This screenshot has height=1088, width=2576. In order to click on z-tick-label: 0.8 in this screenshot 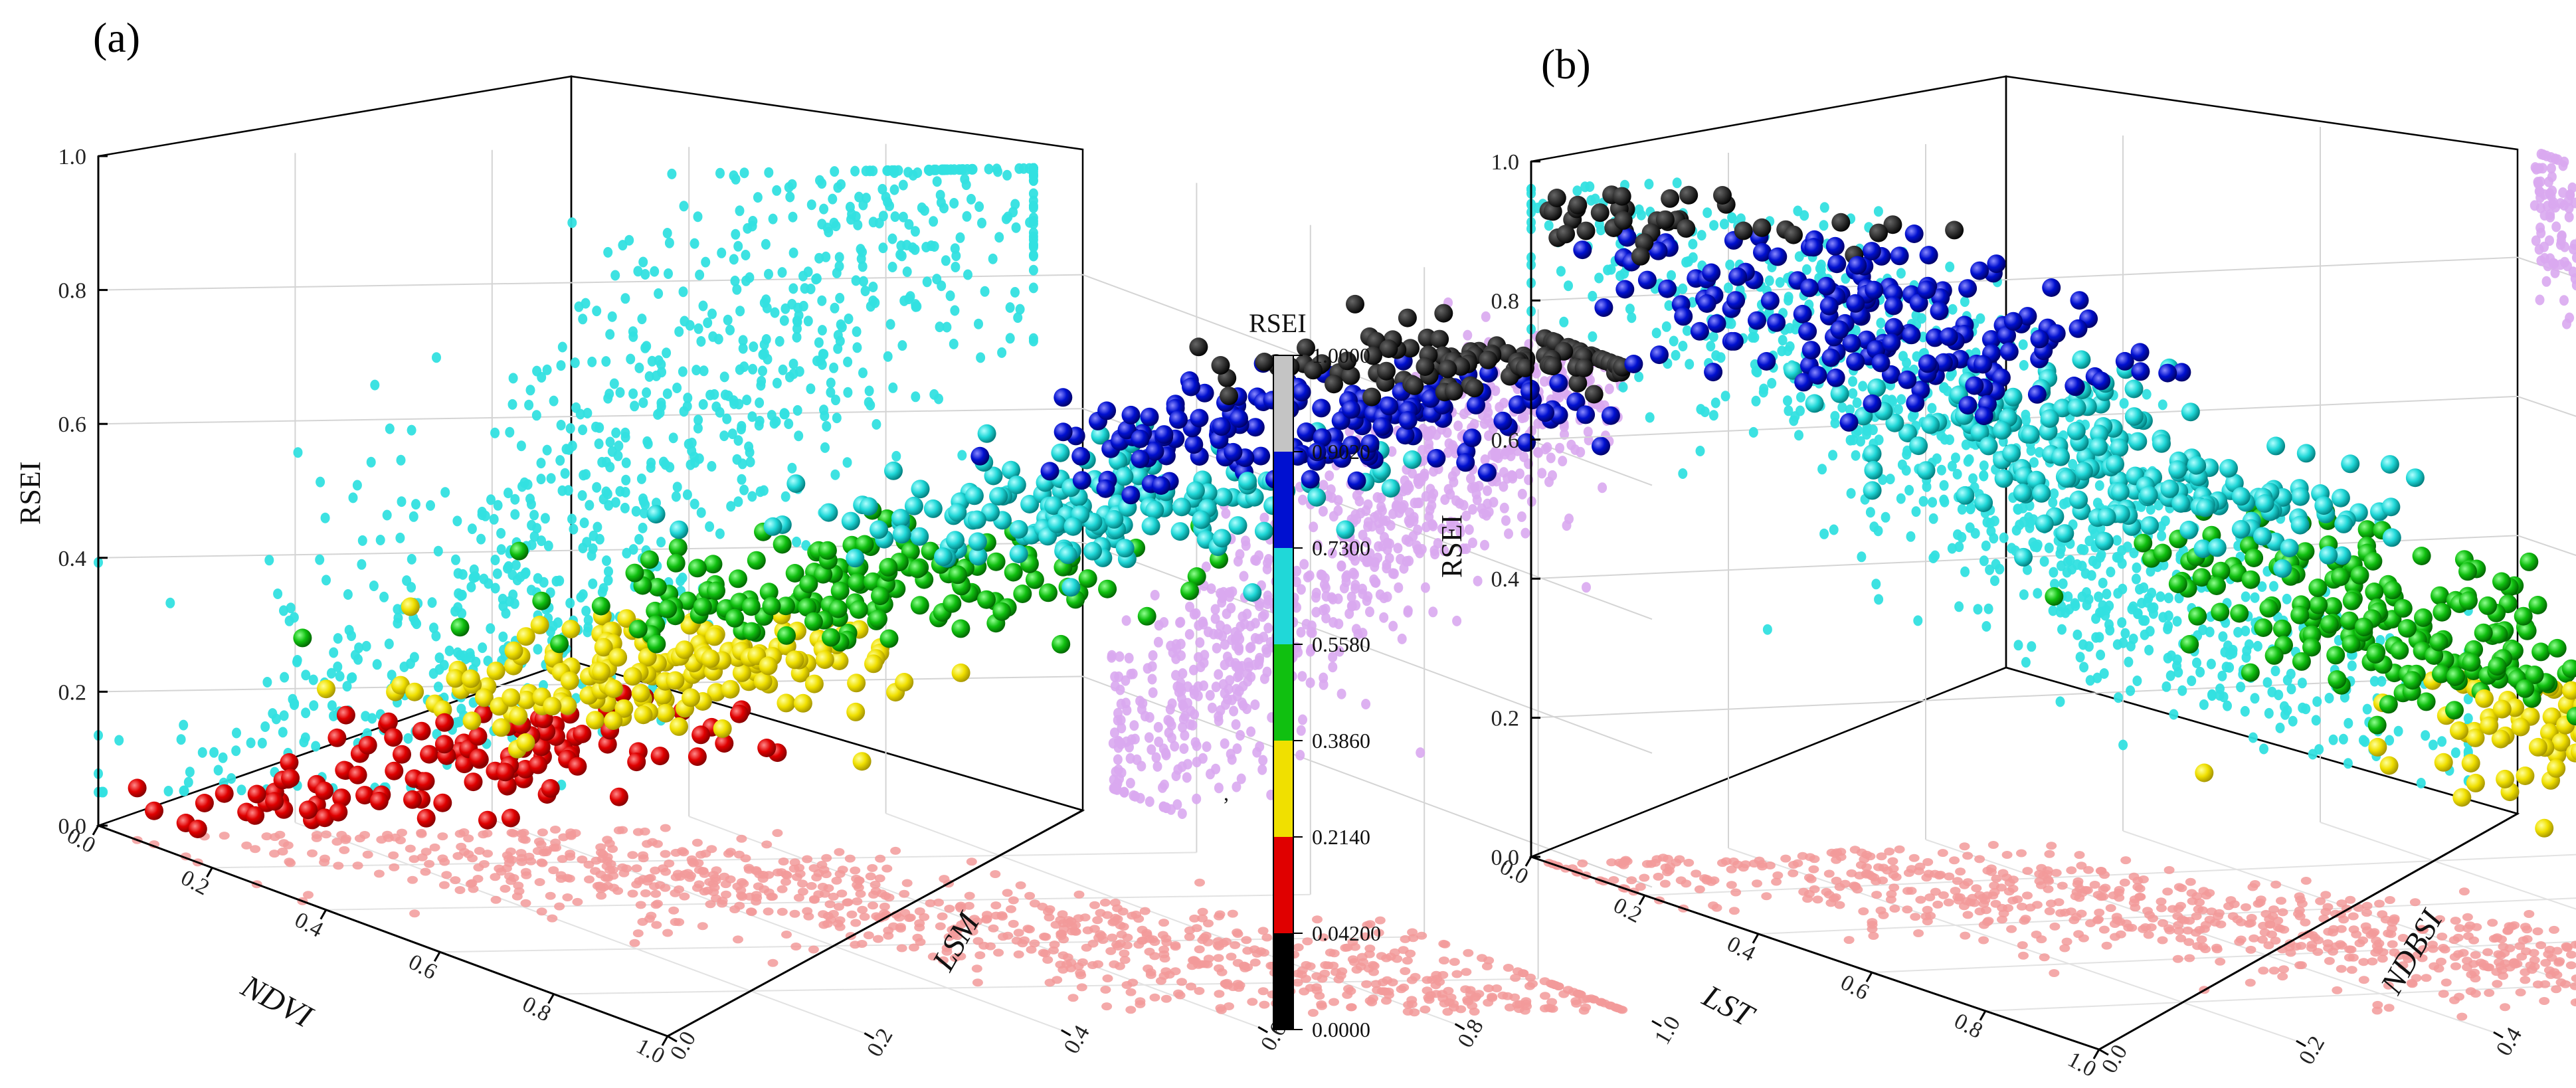, I will do `click(72, 291)`.